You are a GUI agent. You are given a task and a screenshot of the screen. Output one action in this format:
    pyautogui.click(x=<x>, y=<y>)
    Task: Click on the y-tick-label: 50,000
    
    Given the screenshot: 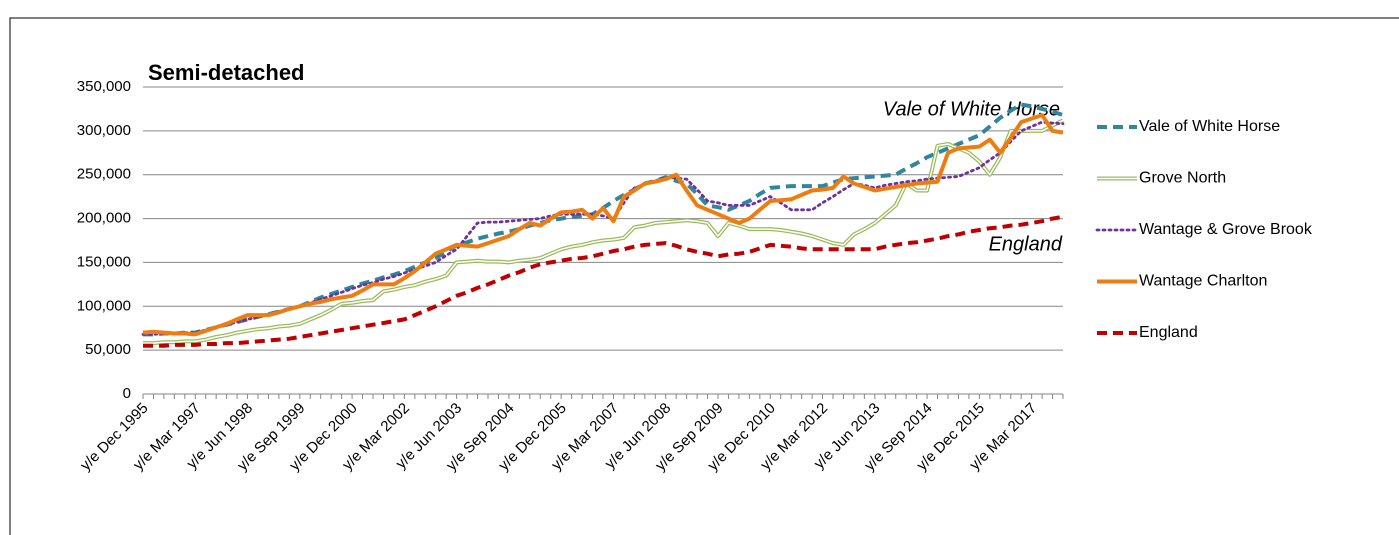 What is the action you would take?
    pyautogui.click(x=108, y=349)
    